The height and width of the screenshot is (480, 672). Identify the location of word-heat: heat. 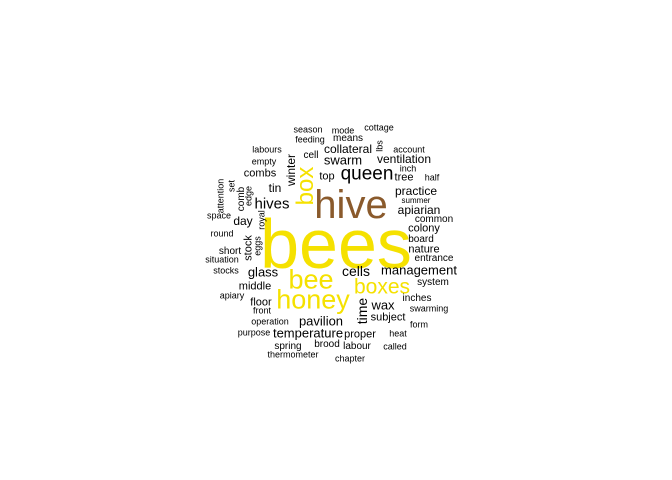
(398, 333).